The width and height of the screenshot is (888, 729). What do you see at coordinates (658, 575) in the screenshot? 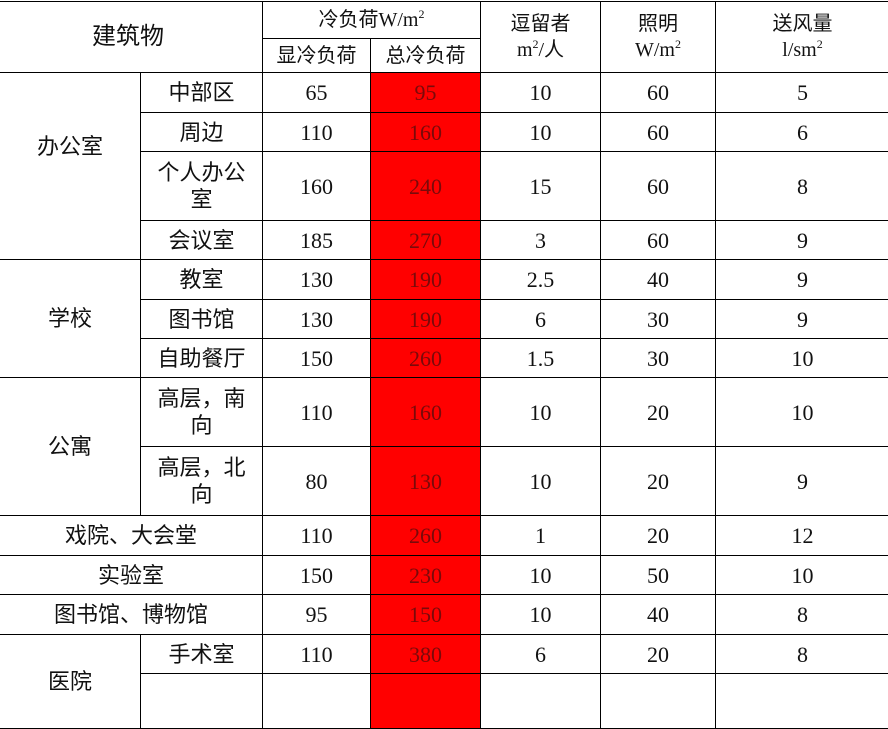
I see `lighting: 50` at bounding box center [658, 575].